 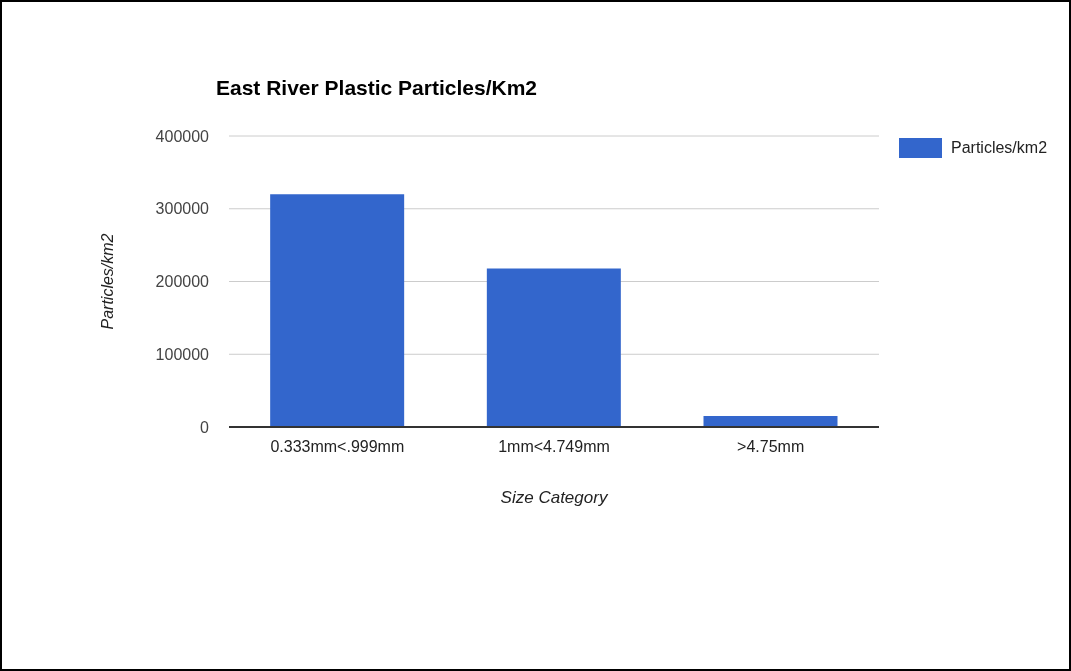 What do you see at coordinates (337, 447) in the screenshot?
I see `x-tick-label: 0.333mm<.999mm` at bounding box center [337, 447].